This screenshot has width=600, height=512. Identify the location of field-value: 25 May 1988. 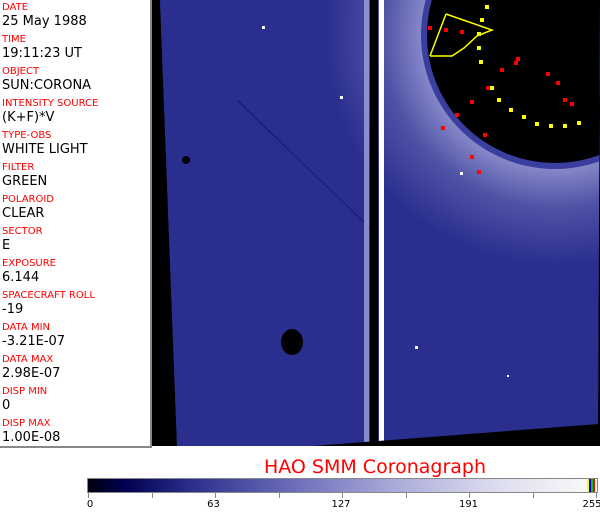
(44, 21).